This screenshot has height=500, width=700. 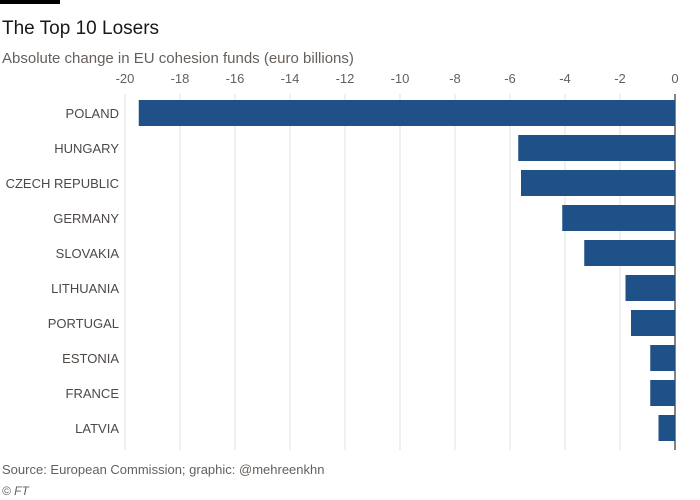 I want to click on x-tick-label: -12, so click(x=345, y=78).